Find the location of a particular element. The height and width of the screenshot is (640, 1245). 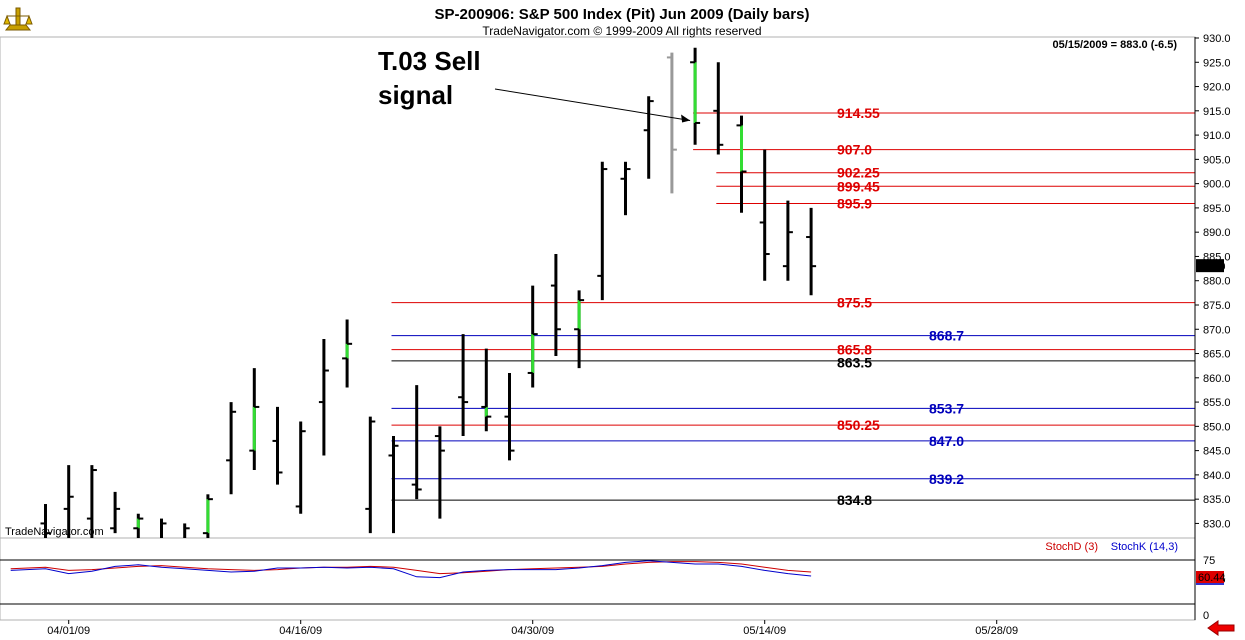

level-label: 834.8 is located at coordinates (854, 500).